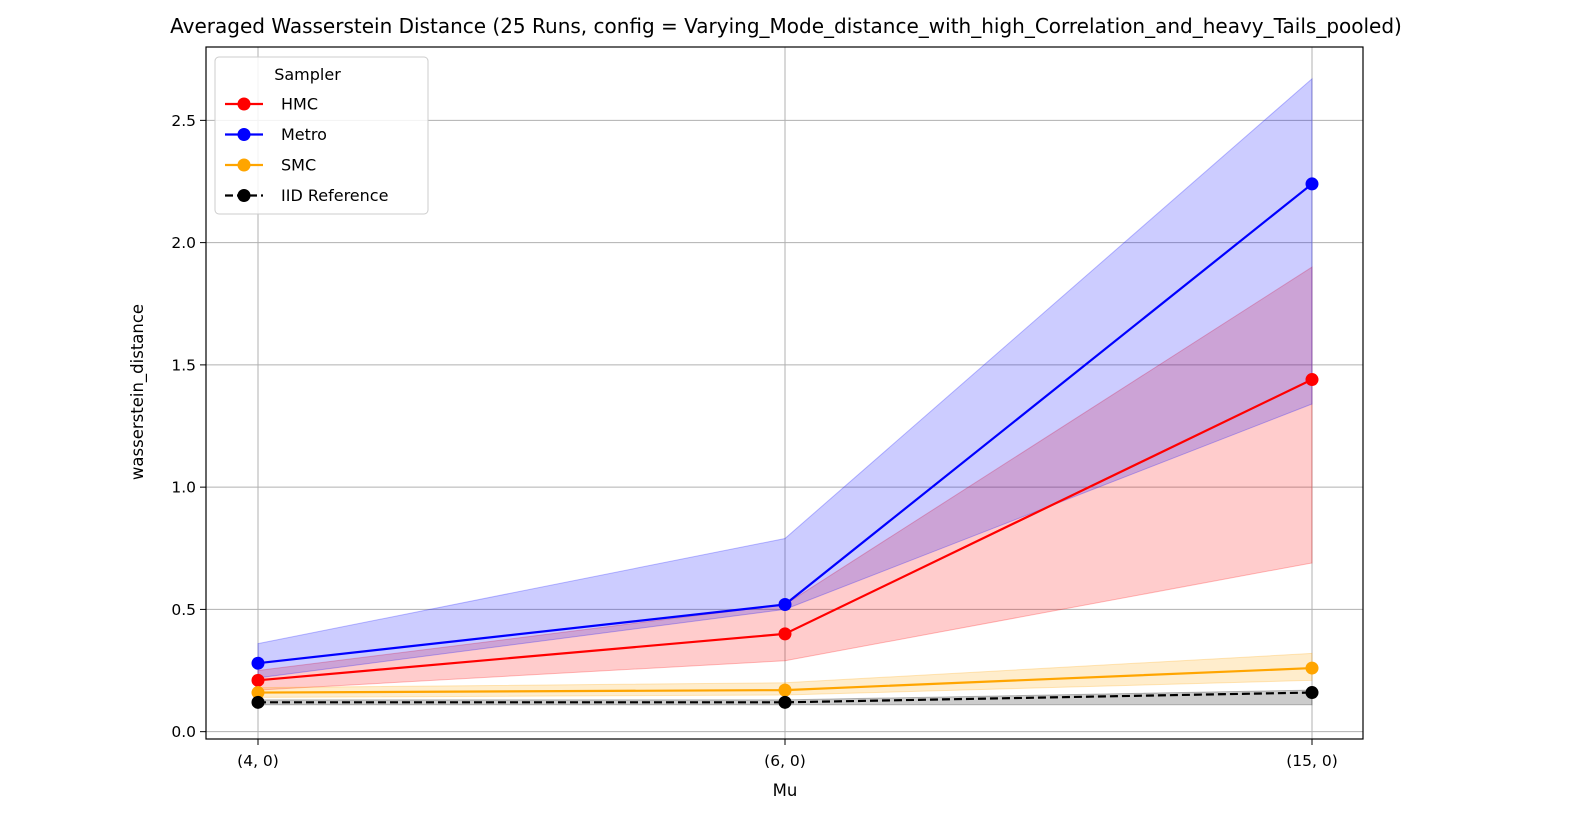  What do you see at coordinates (188, 426) in the screenshot?
I see `y-axis-ticks: 0.0 0.5 1.0 1.5 2.0 2.5` at bounding box center [188, 426].